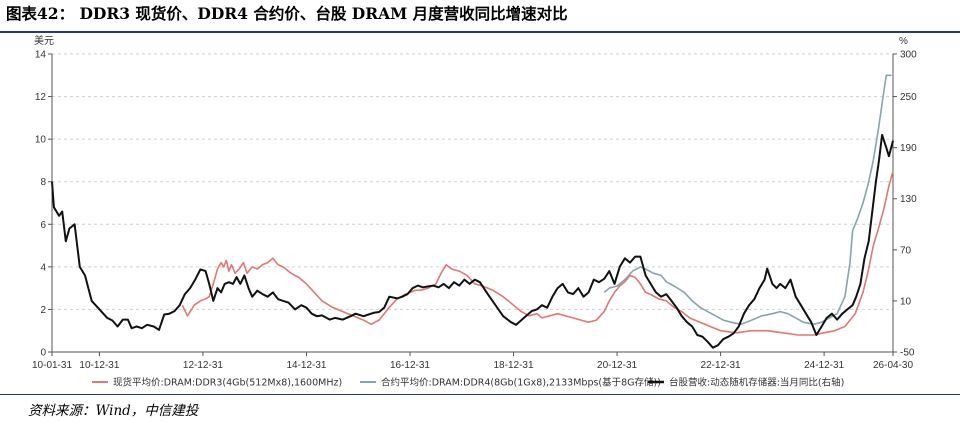  I want to click on x-tick-label: 10-12-31, so click(99, 365).